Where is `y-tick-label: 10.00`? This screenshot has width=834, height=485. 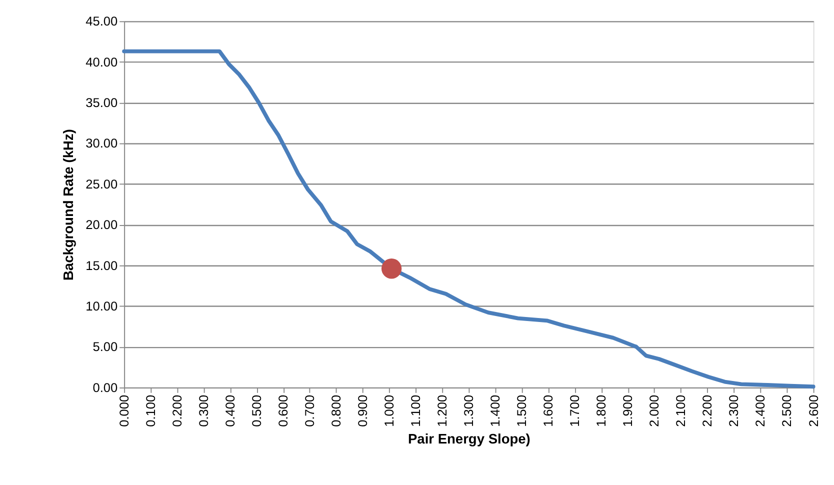 y-tick-label: 10.00 is located at coordinates (102, 306).